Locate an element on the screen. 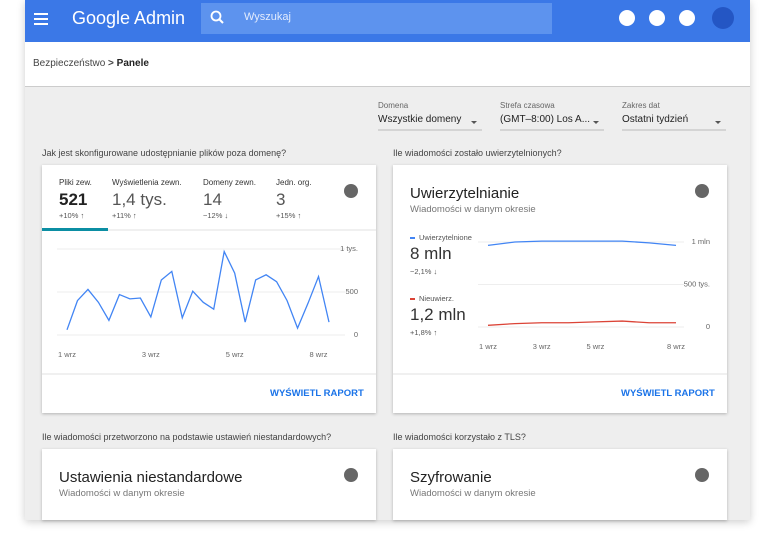 The image size is (768, 542). metric-change: −2,1% ↓ is located at coordinates (424, 271).